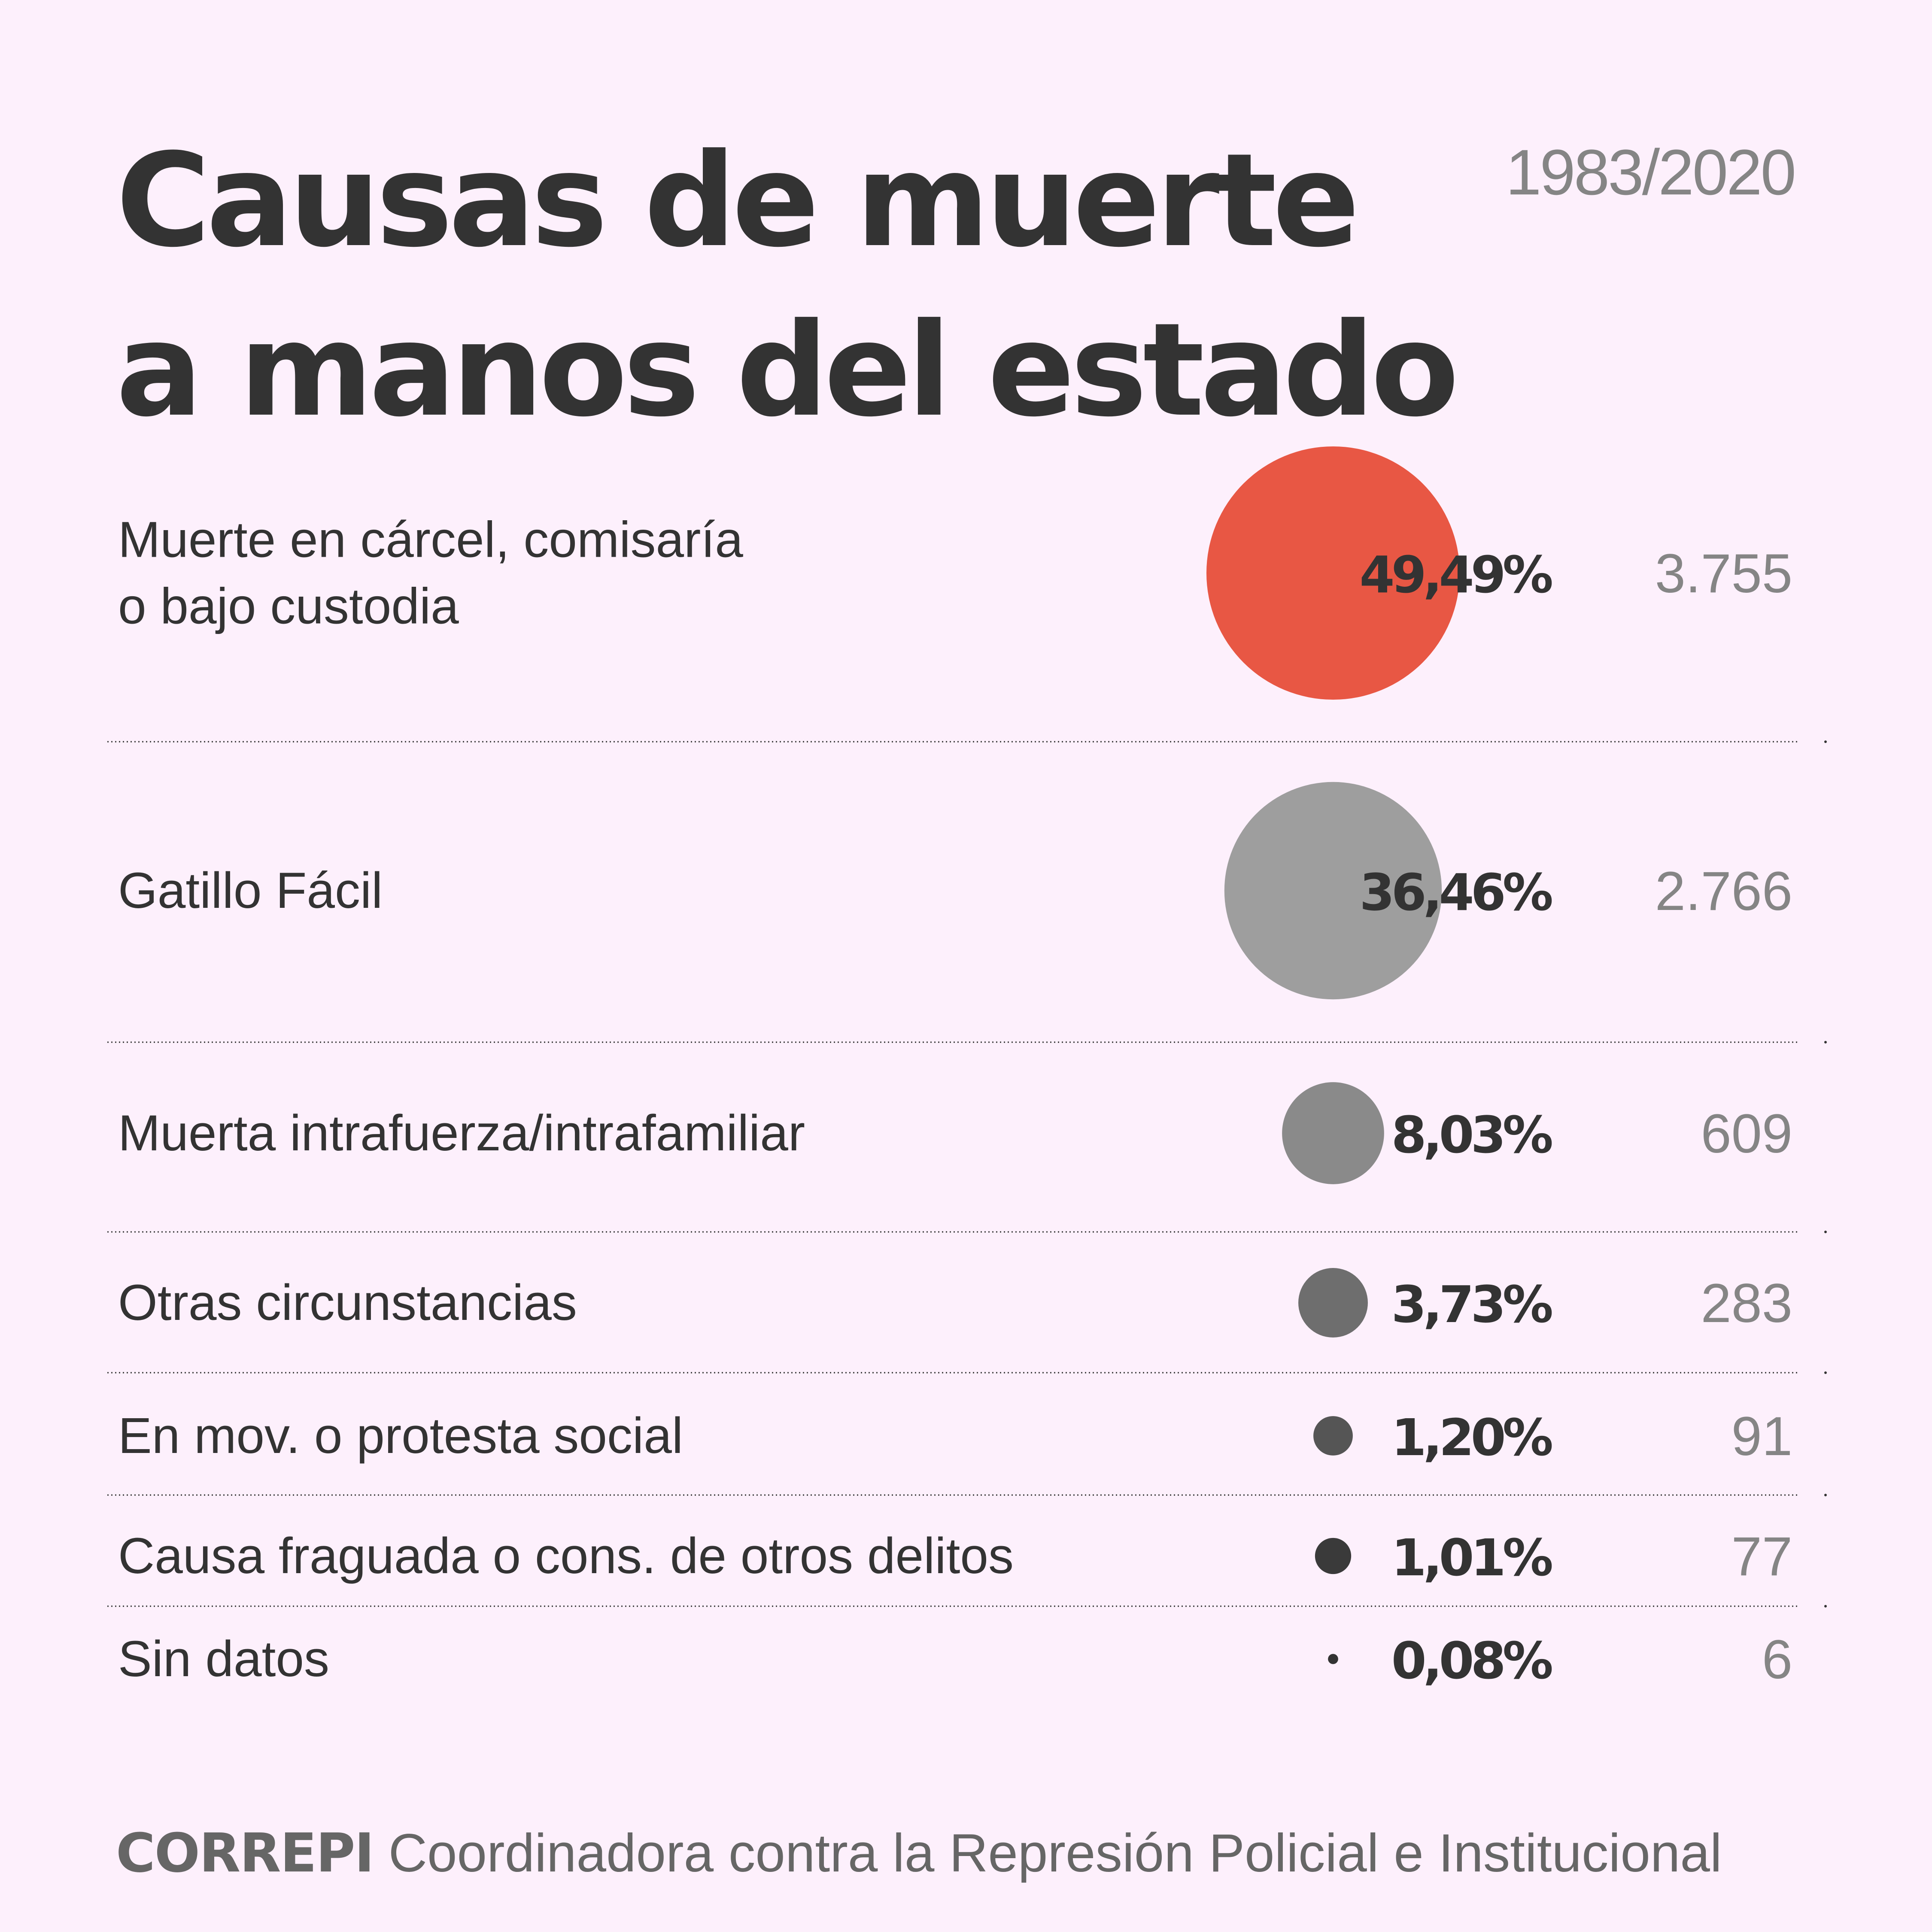  I want to click on row-label: Otras circunstancias, so click(347, 1302).